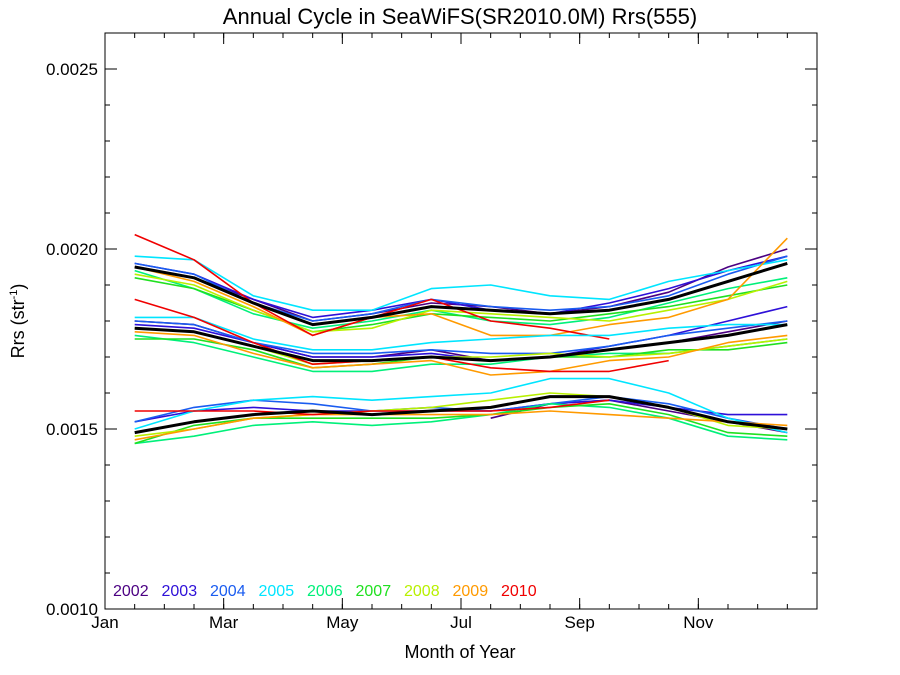 The height and width of the screenshot is (675, 900). I want to click on legend-item: 2010, so click(519, 591).